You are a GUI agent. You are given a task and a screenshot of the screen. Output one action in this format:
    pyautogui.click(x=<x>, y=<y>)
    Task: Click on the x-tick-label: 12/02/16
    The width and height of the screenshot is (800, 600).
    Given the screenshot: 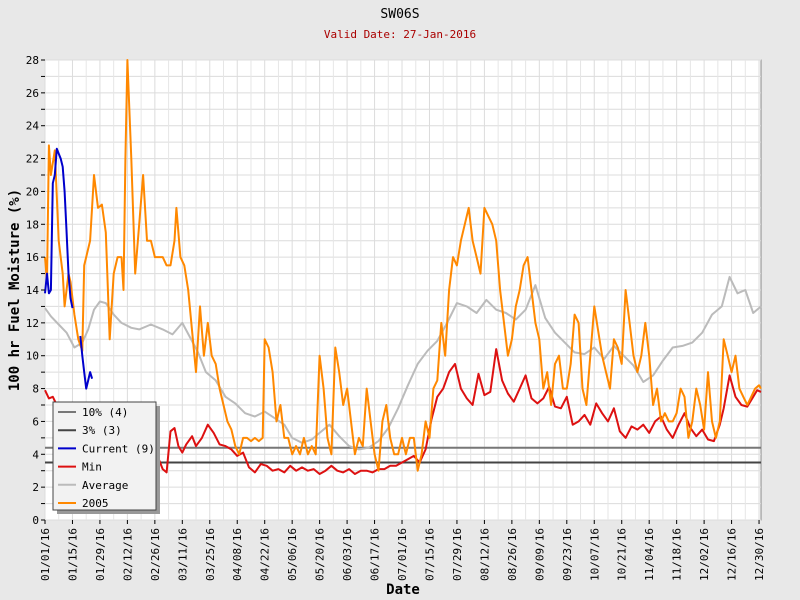 What is the action you would take?
    pyautogui.click(x=704, y=554)
    